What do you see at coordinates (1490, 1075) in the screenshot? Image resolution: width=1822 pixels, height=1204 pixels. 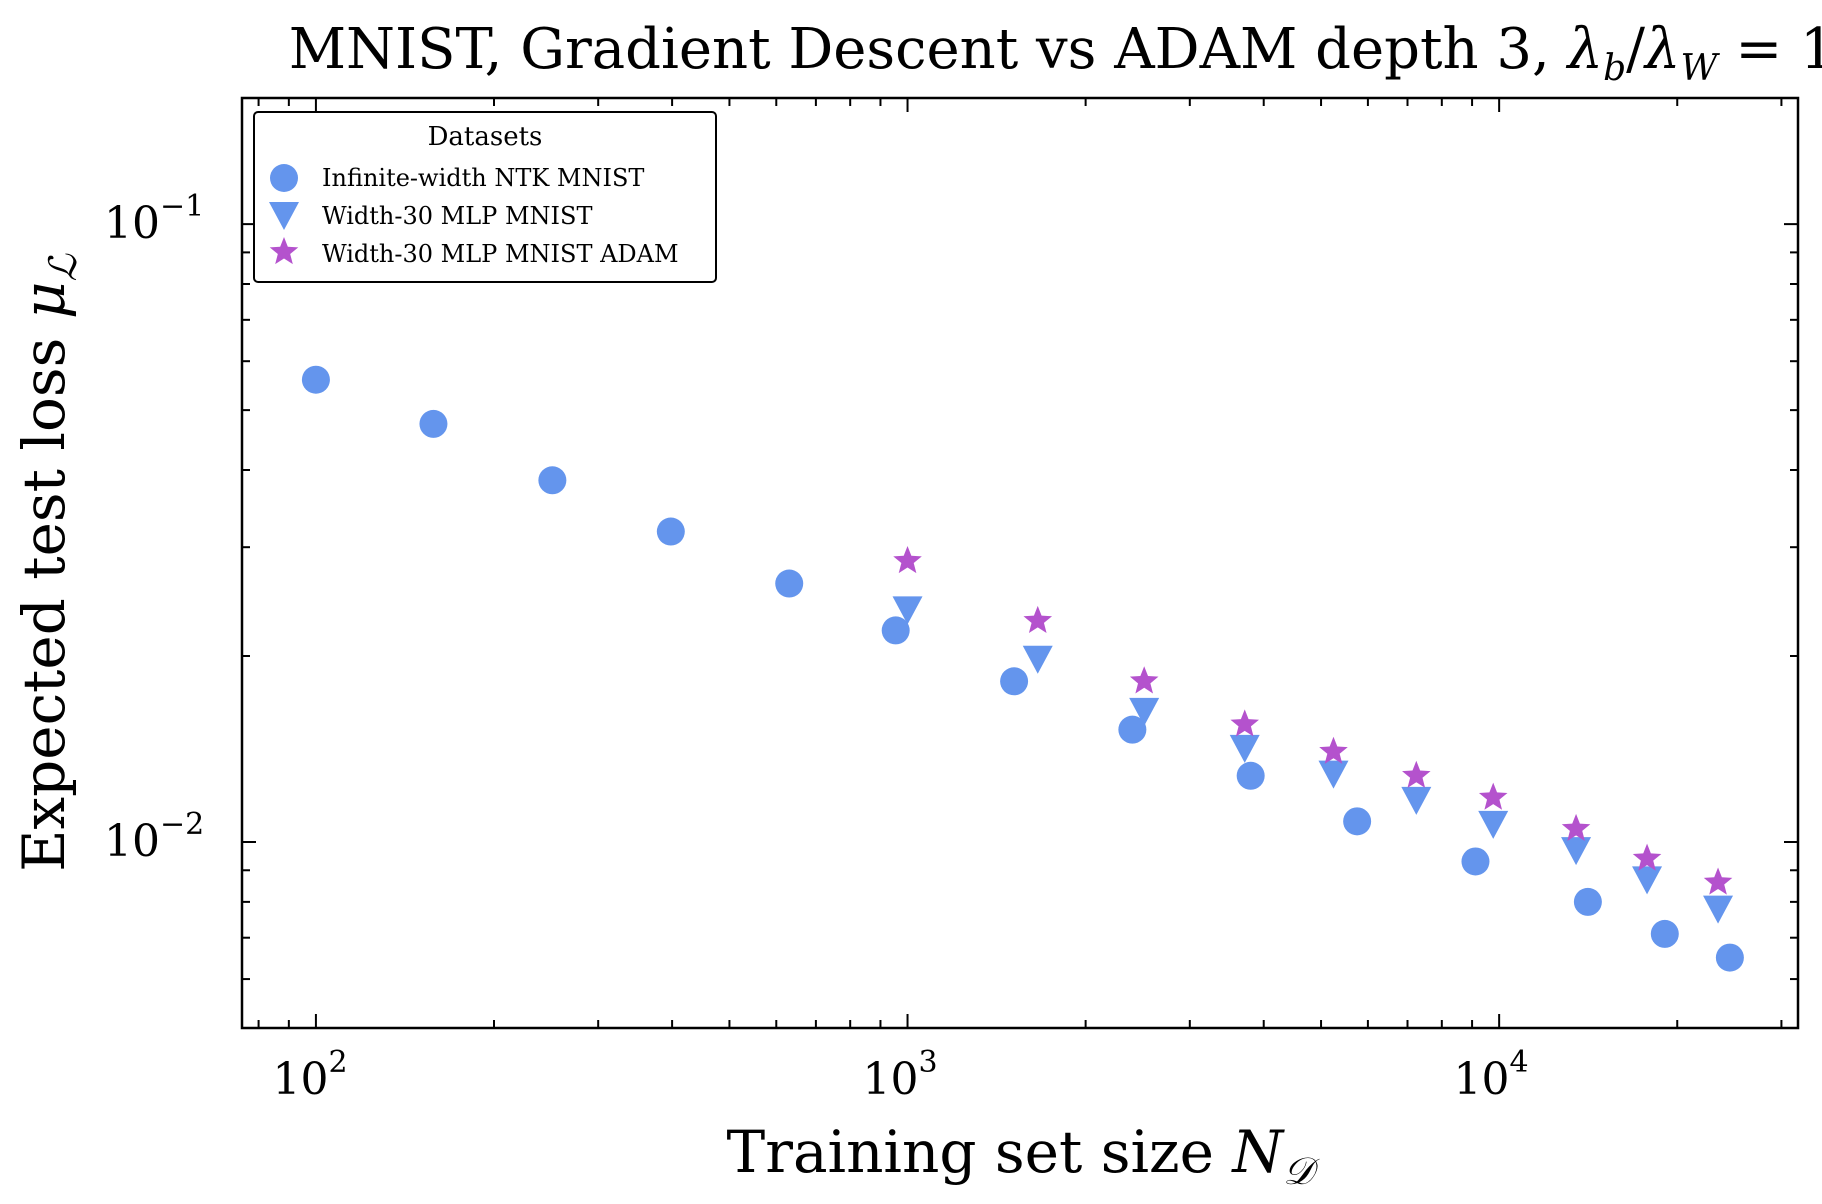 I see `x-tick-label-1e4: 10⁴` at bounding box center [1490, 1075].